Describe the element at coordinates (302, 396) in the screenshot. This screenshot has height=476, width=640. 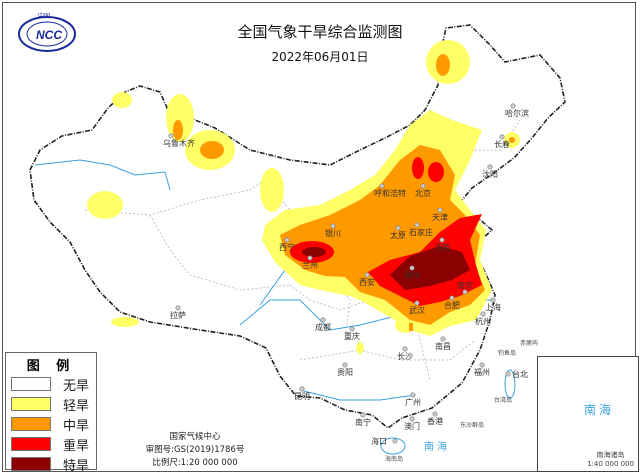
I see `city-label: 昆明` at that location.